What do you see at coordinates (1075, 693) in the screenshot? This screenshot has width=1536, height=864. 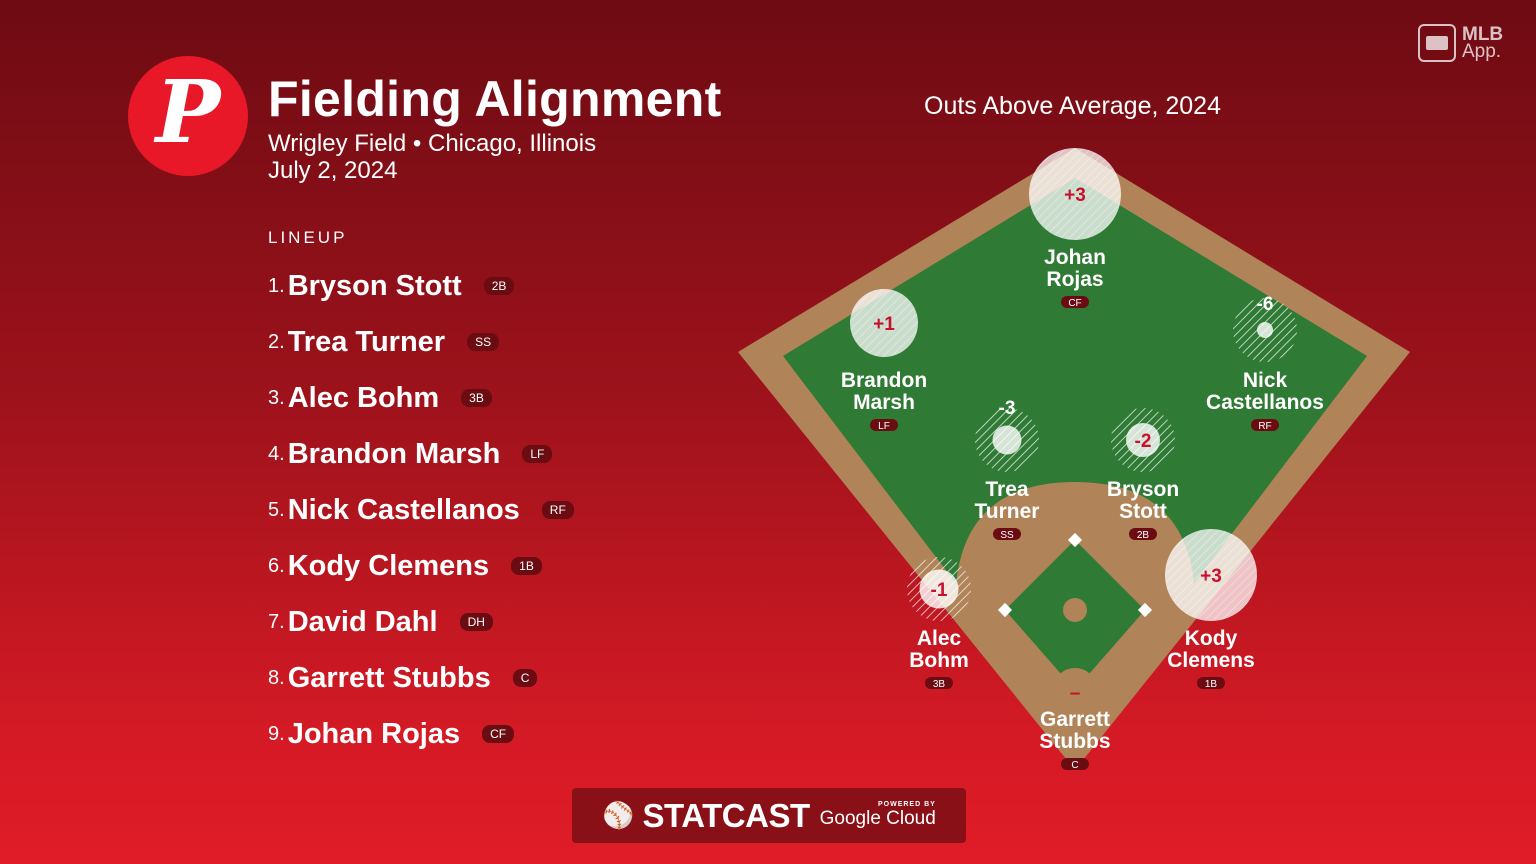 I see `oaa-value: –` at bounding box center [1075, 693].